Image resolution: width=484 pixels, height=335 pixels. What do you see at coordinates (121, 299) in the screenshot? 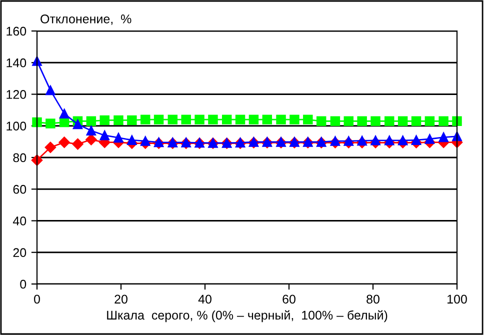
I see `x-tick-label: 20` at bounding box center [121, 299].